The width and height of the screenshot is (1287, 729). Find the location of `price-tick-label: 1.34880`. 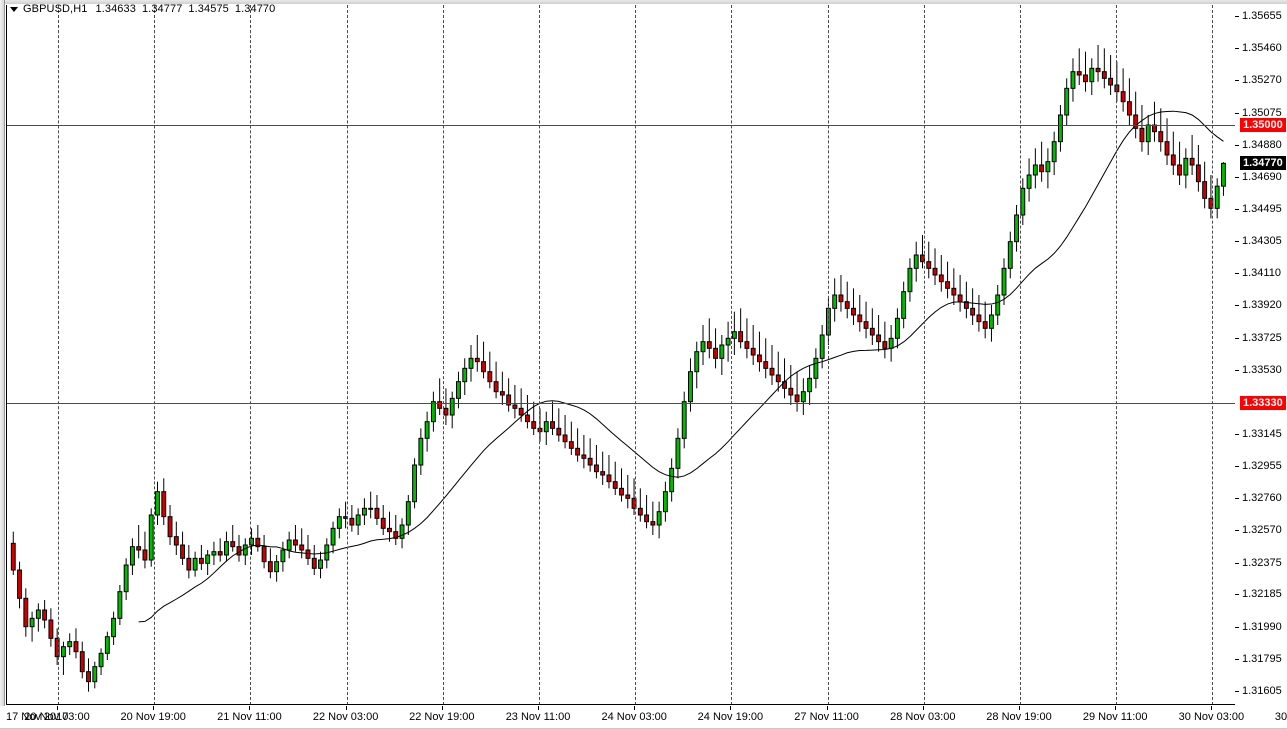

price-tick-label: 1.34880 is located at coordinates (1262, 145).